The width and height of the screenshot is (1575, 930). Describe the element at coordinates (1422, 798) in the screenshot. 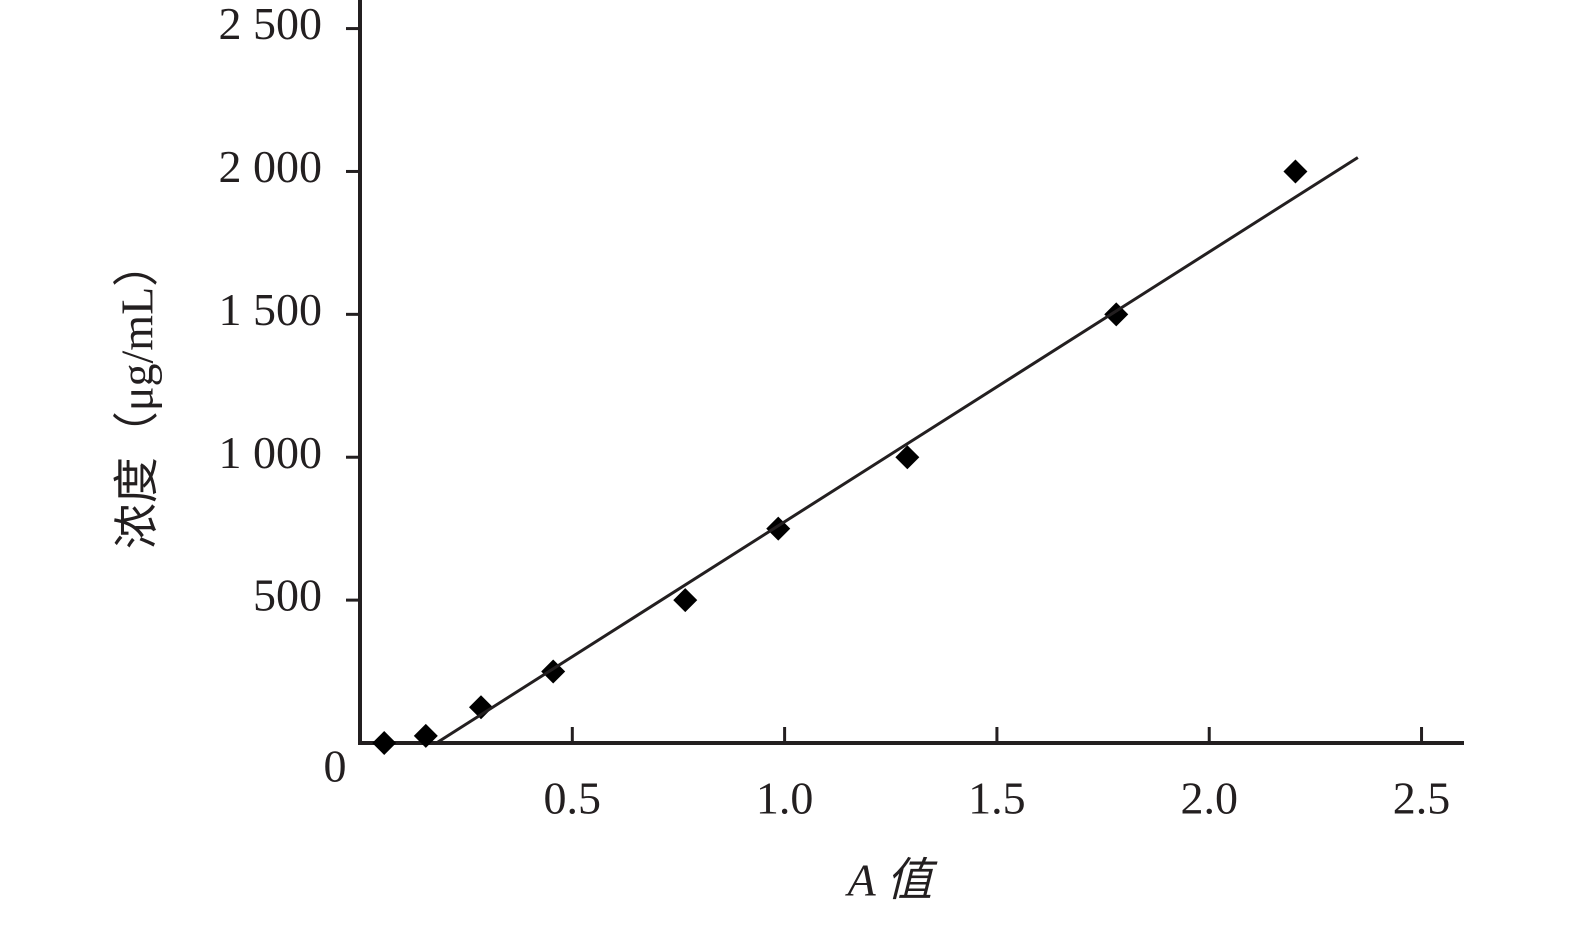

I see `x-tick-label: 2.5` at that location.